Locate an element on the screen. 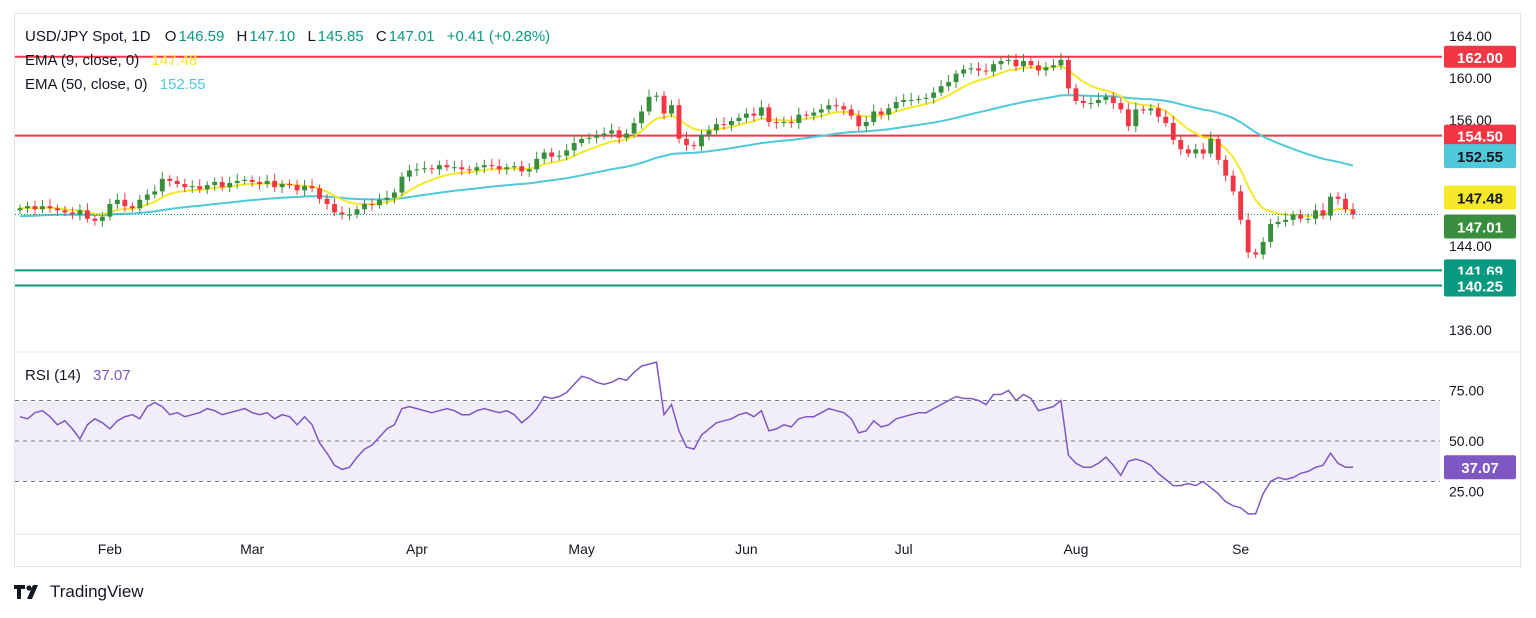 Image resolution: width=1536 pixels, height=618 pixels. time-axis-label: Apr is located at coordinates (417, 549).